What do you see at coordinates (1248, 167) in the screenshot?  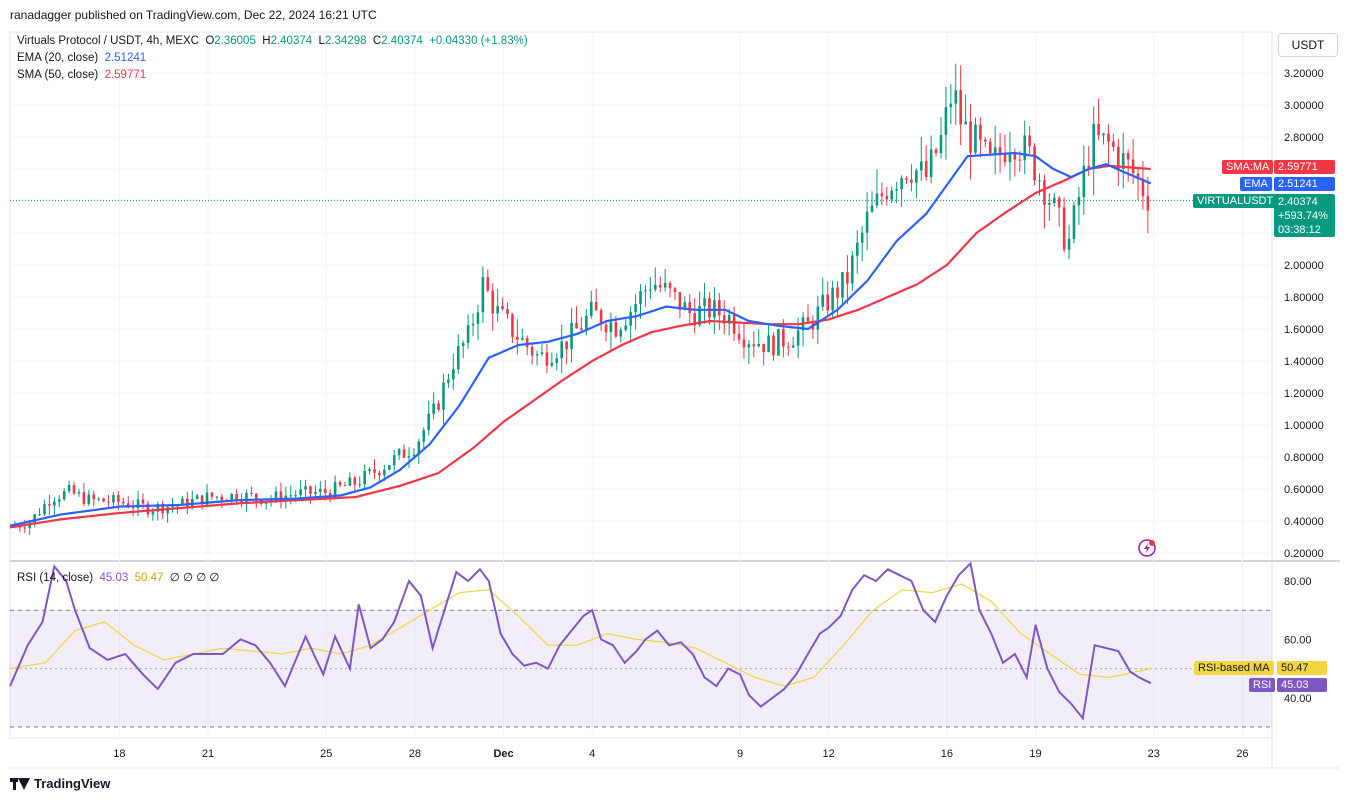 I see `sma-price-tag: SMA:MA` at bounding box center [1248, 167].